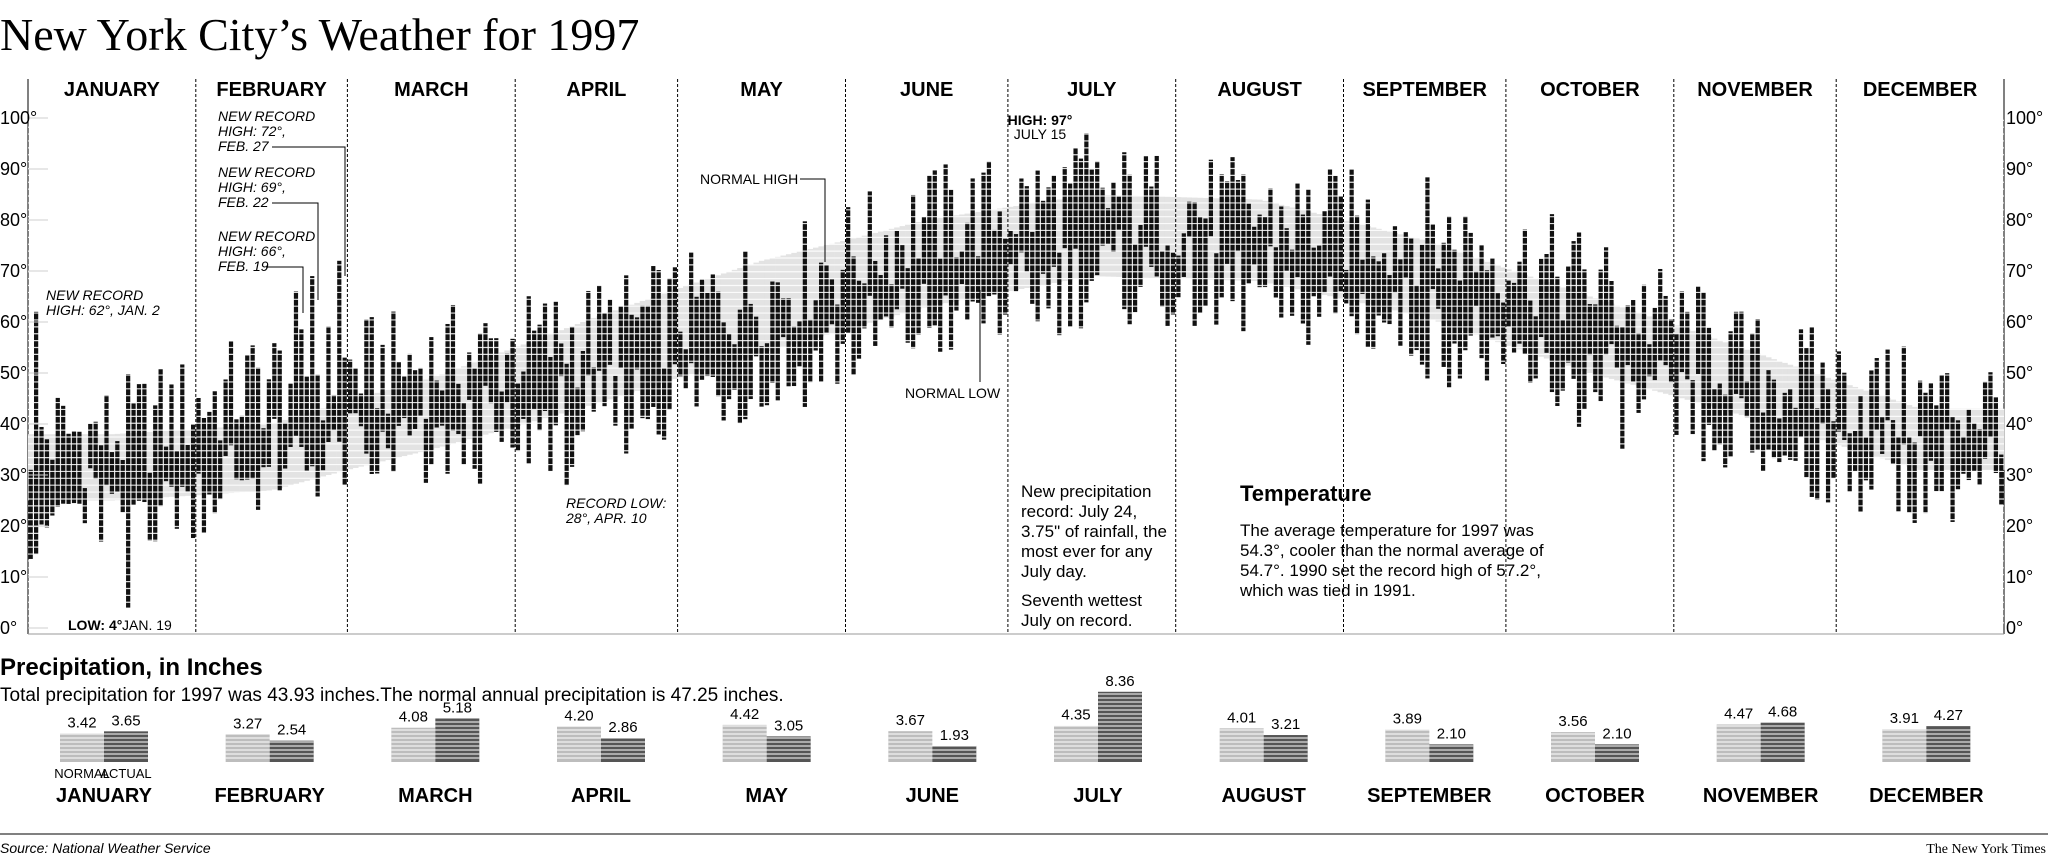  Describe the element at coordinates (1617, 753) in the screenshot. I see `precip-actual-bar` at that location.